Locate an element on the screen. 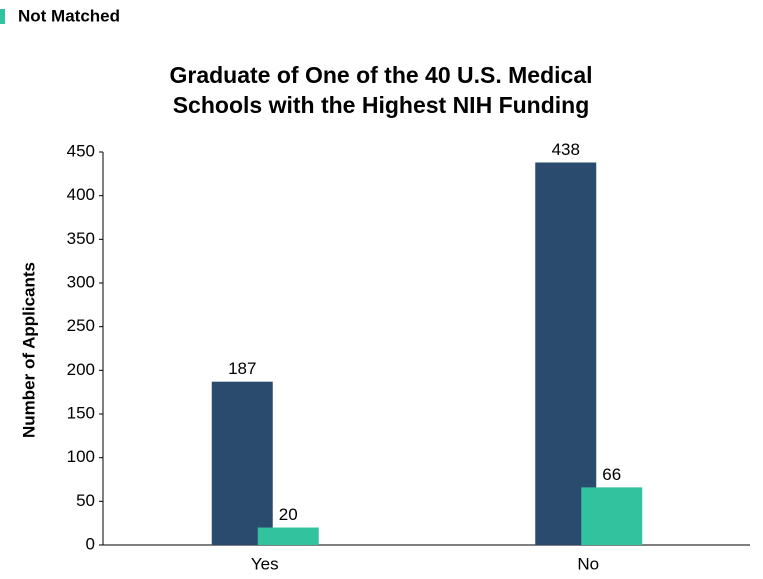  data-label: 438 is located at coordinates (566, 149).